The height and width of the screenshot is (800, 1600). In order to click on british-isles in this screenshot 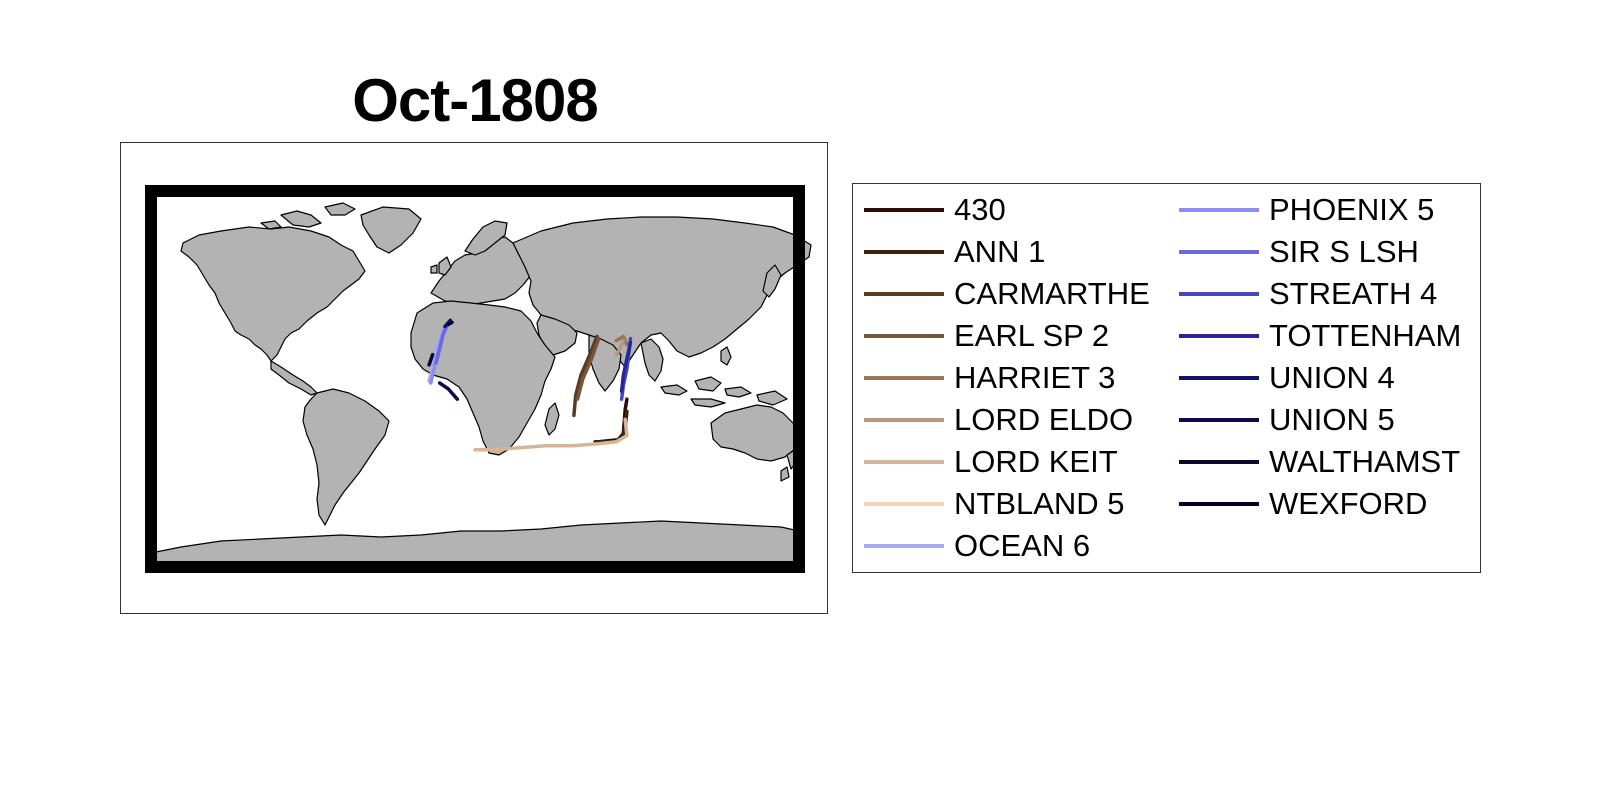, I will do `click(441, 266)`.